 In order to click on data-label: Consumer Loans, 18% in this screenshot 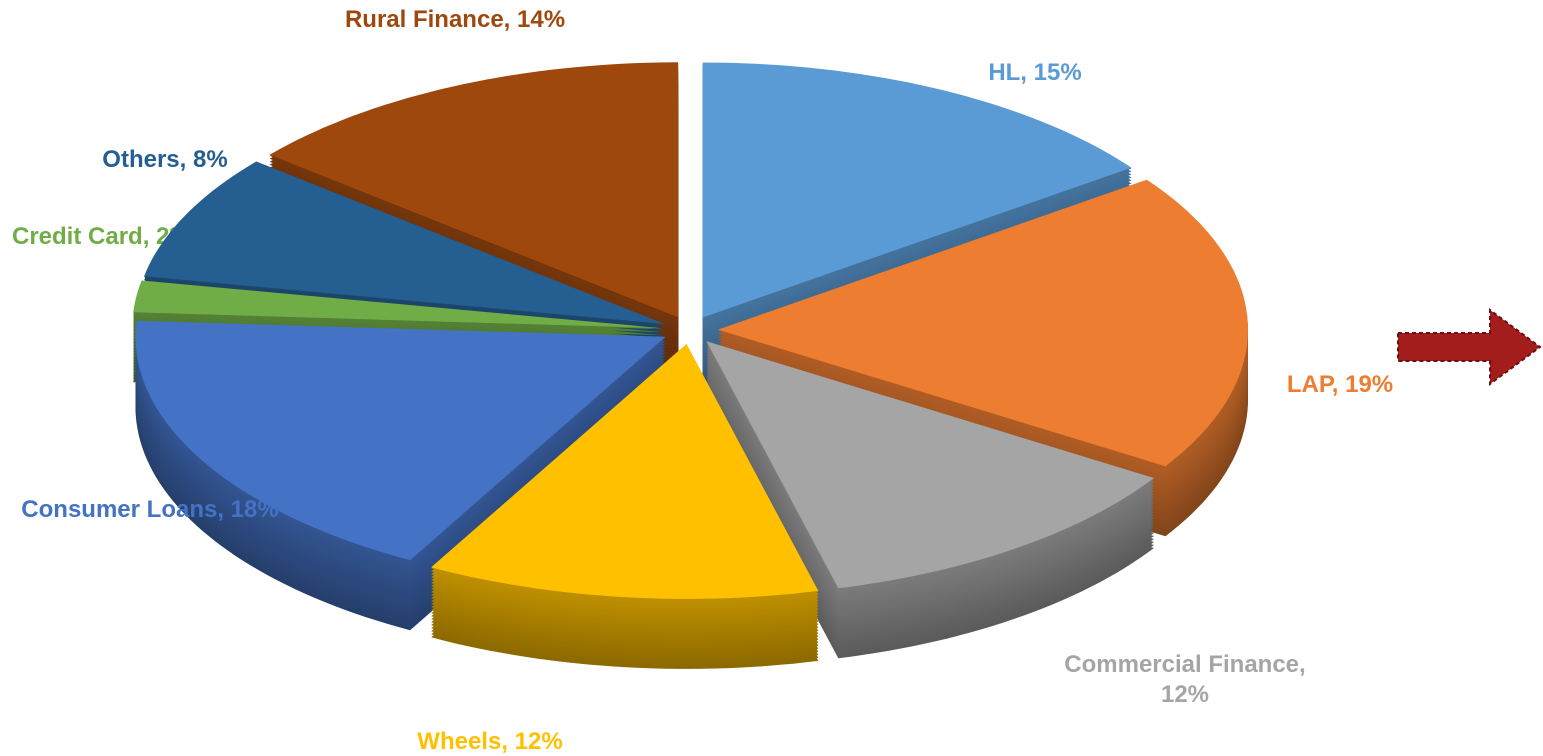, I will do `click(150, 509)`.